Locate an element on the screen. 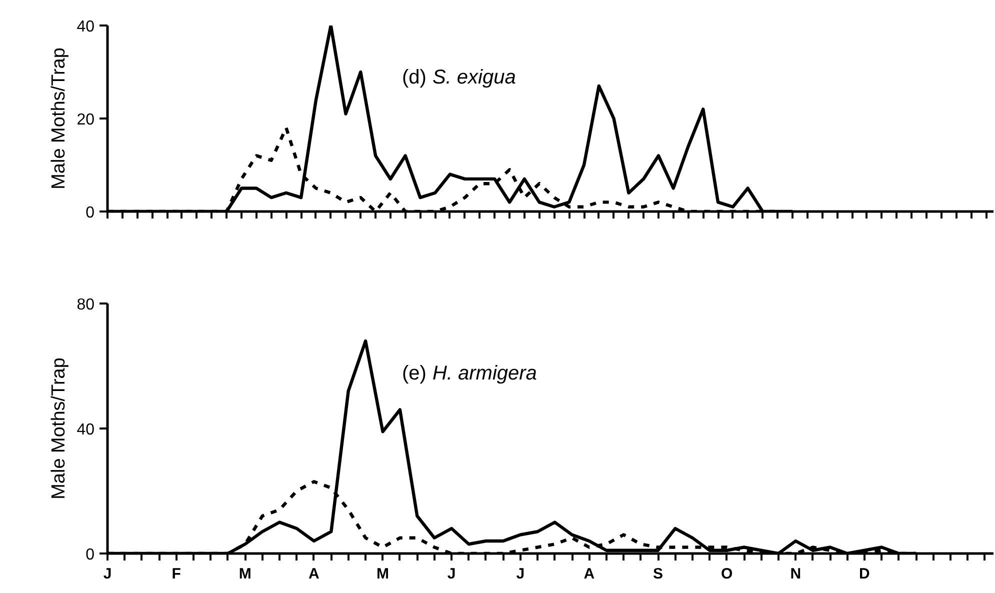 The image size is (995, 593). text: (e) H. armigera is located at coordinates (469, 373).